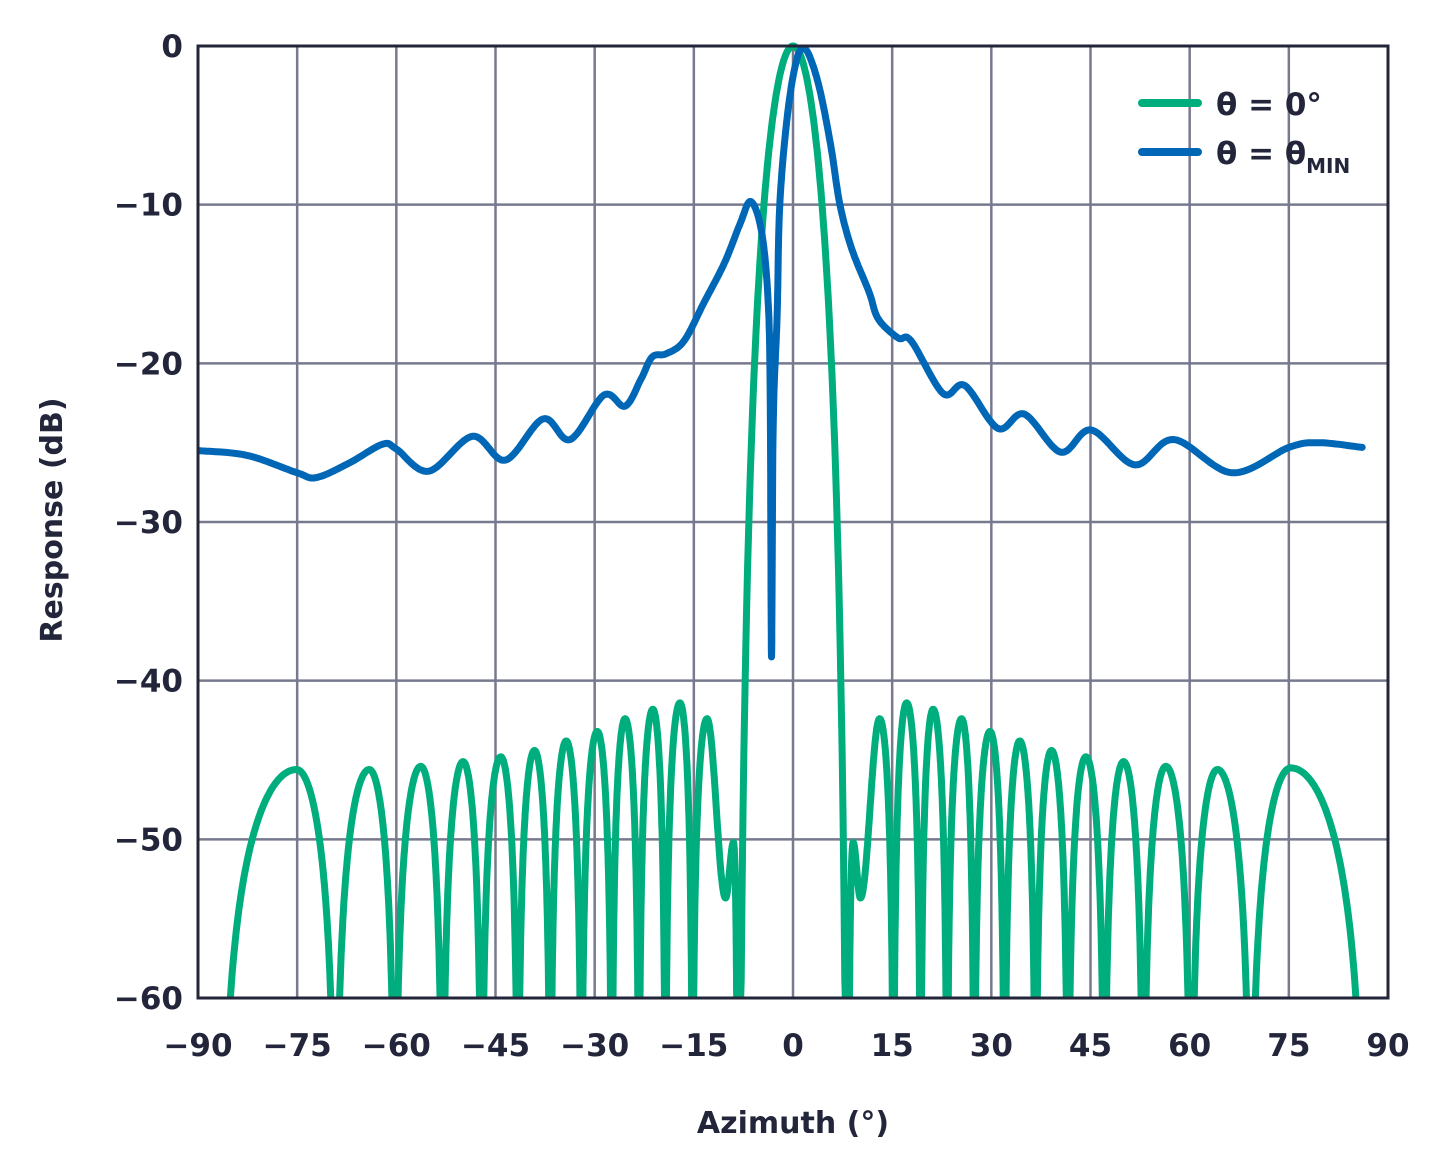 This screenshot has width=1440, height=1168. What do you see at coordinates (594, 1046) in the screenshot?
I see `x-tick-label: −30` at bounding box center [594, 1046].